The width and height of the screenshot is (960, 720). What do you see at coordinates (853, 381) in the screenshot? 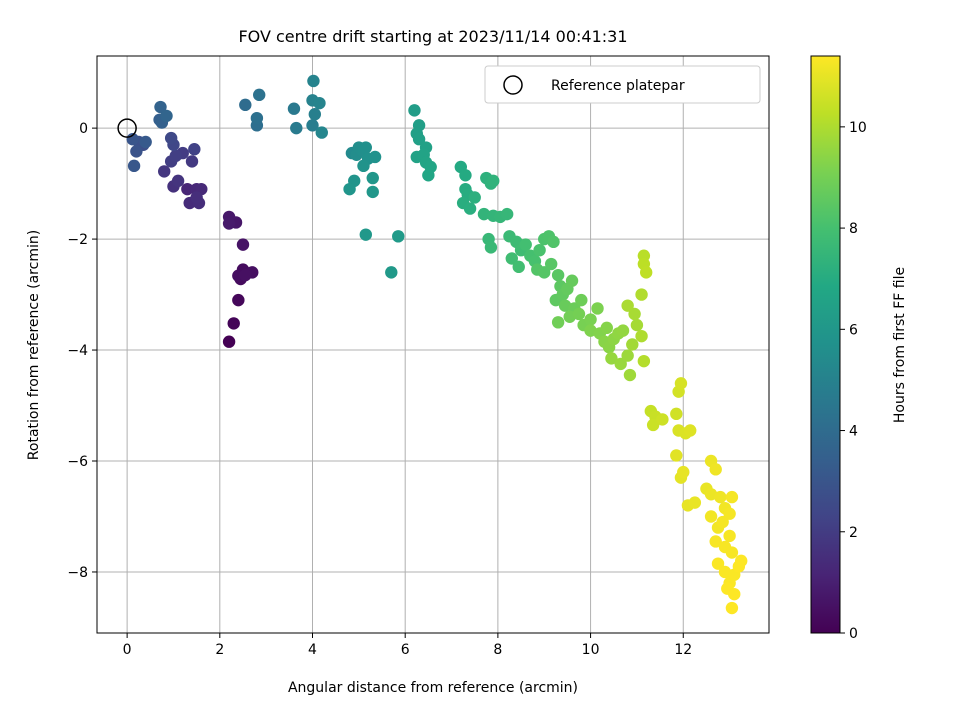
I see `colorbar-ticks: 0 2 4 6 8 10` at bounding box center [853, 381].